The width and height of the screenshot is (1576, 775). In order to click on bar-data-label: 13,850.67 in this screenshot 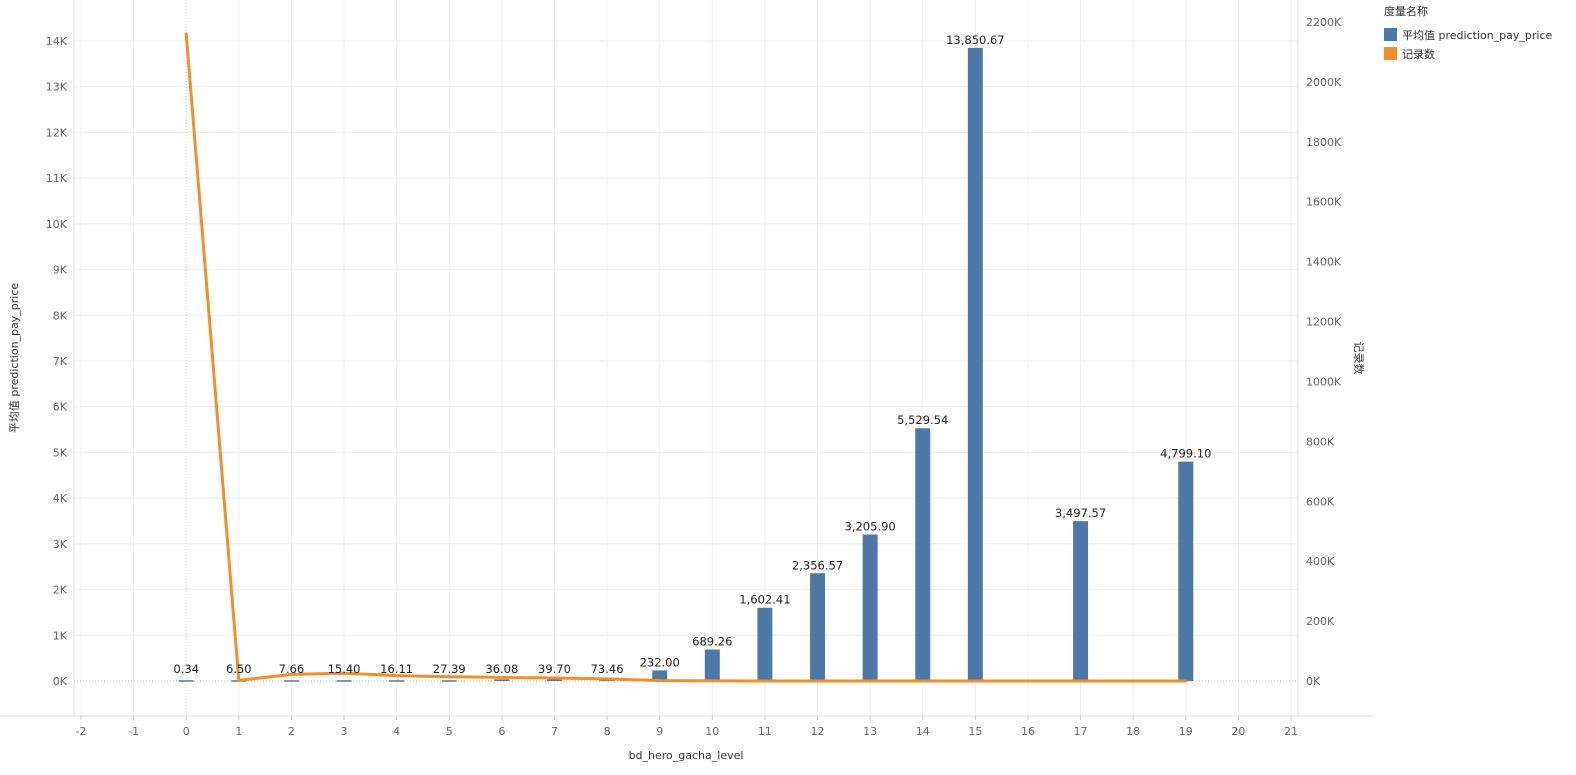, I will do `click(975, 40)`.